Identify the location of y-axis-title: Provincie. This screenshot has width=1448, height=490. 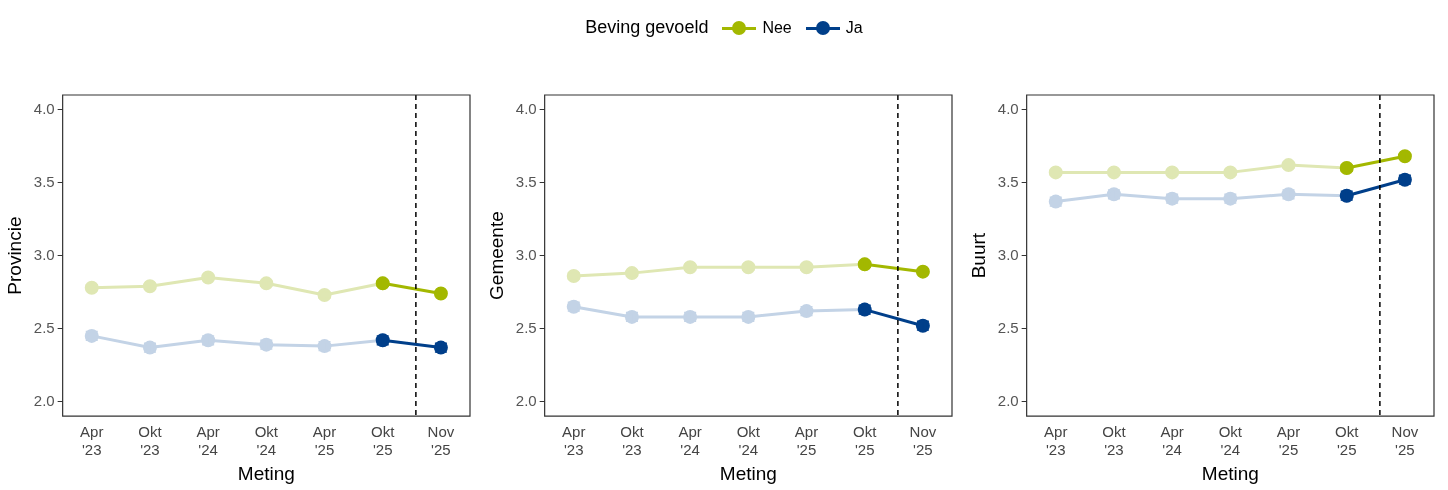
(14, 255).